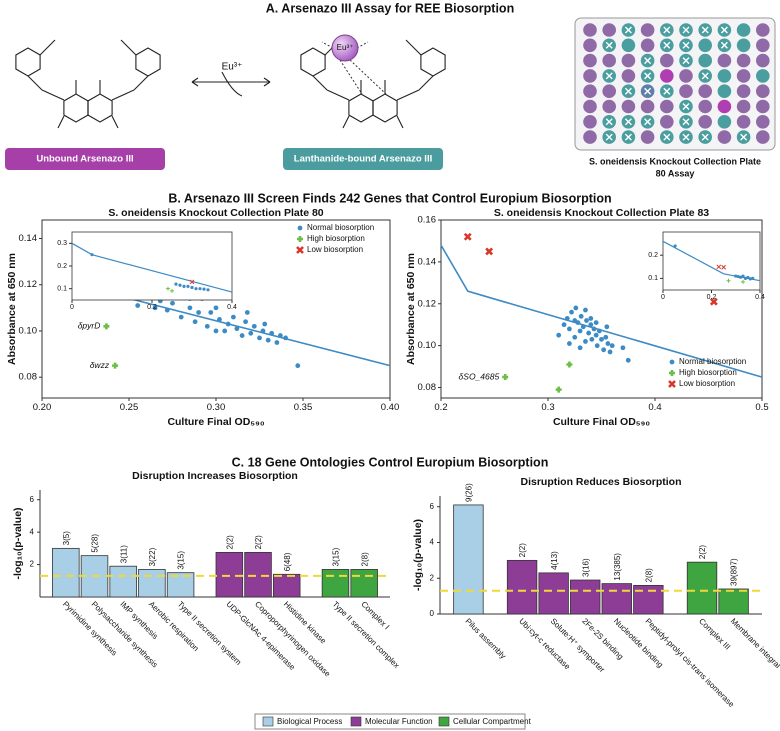 Image resolution: width=780 pixels, height=731 pixels. Describe the element at coordinates (232, 307) in the screenshot. I see `x-tick-label: 0.4` at that location.